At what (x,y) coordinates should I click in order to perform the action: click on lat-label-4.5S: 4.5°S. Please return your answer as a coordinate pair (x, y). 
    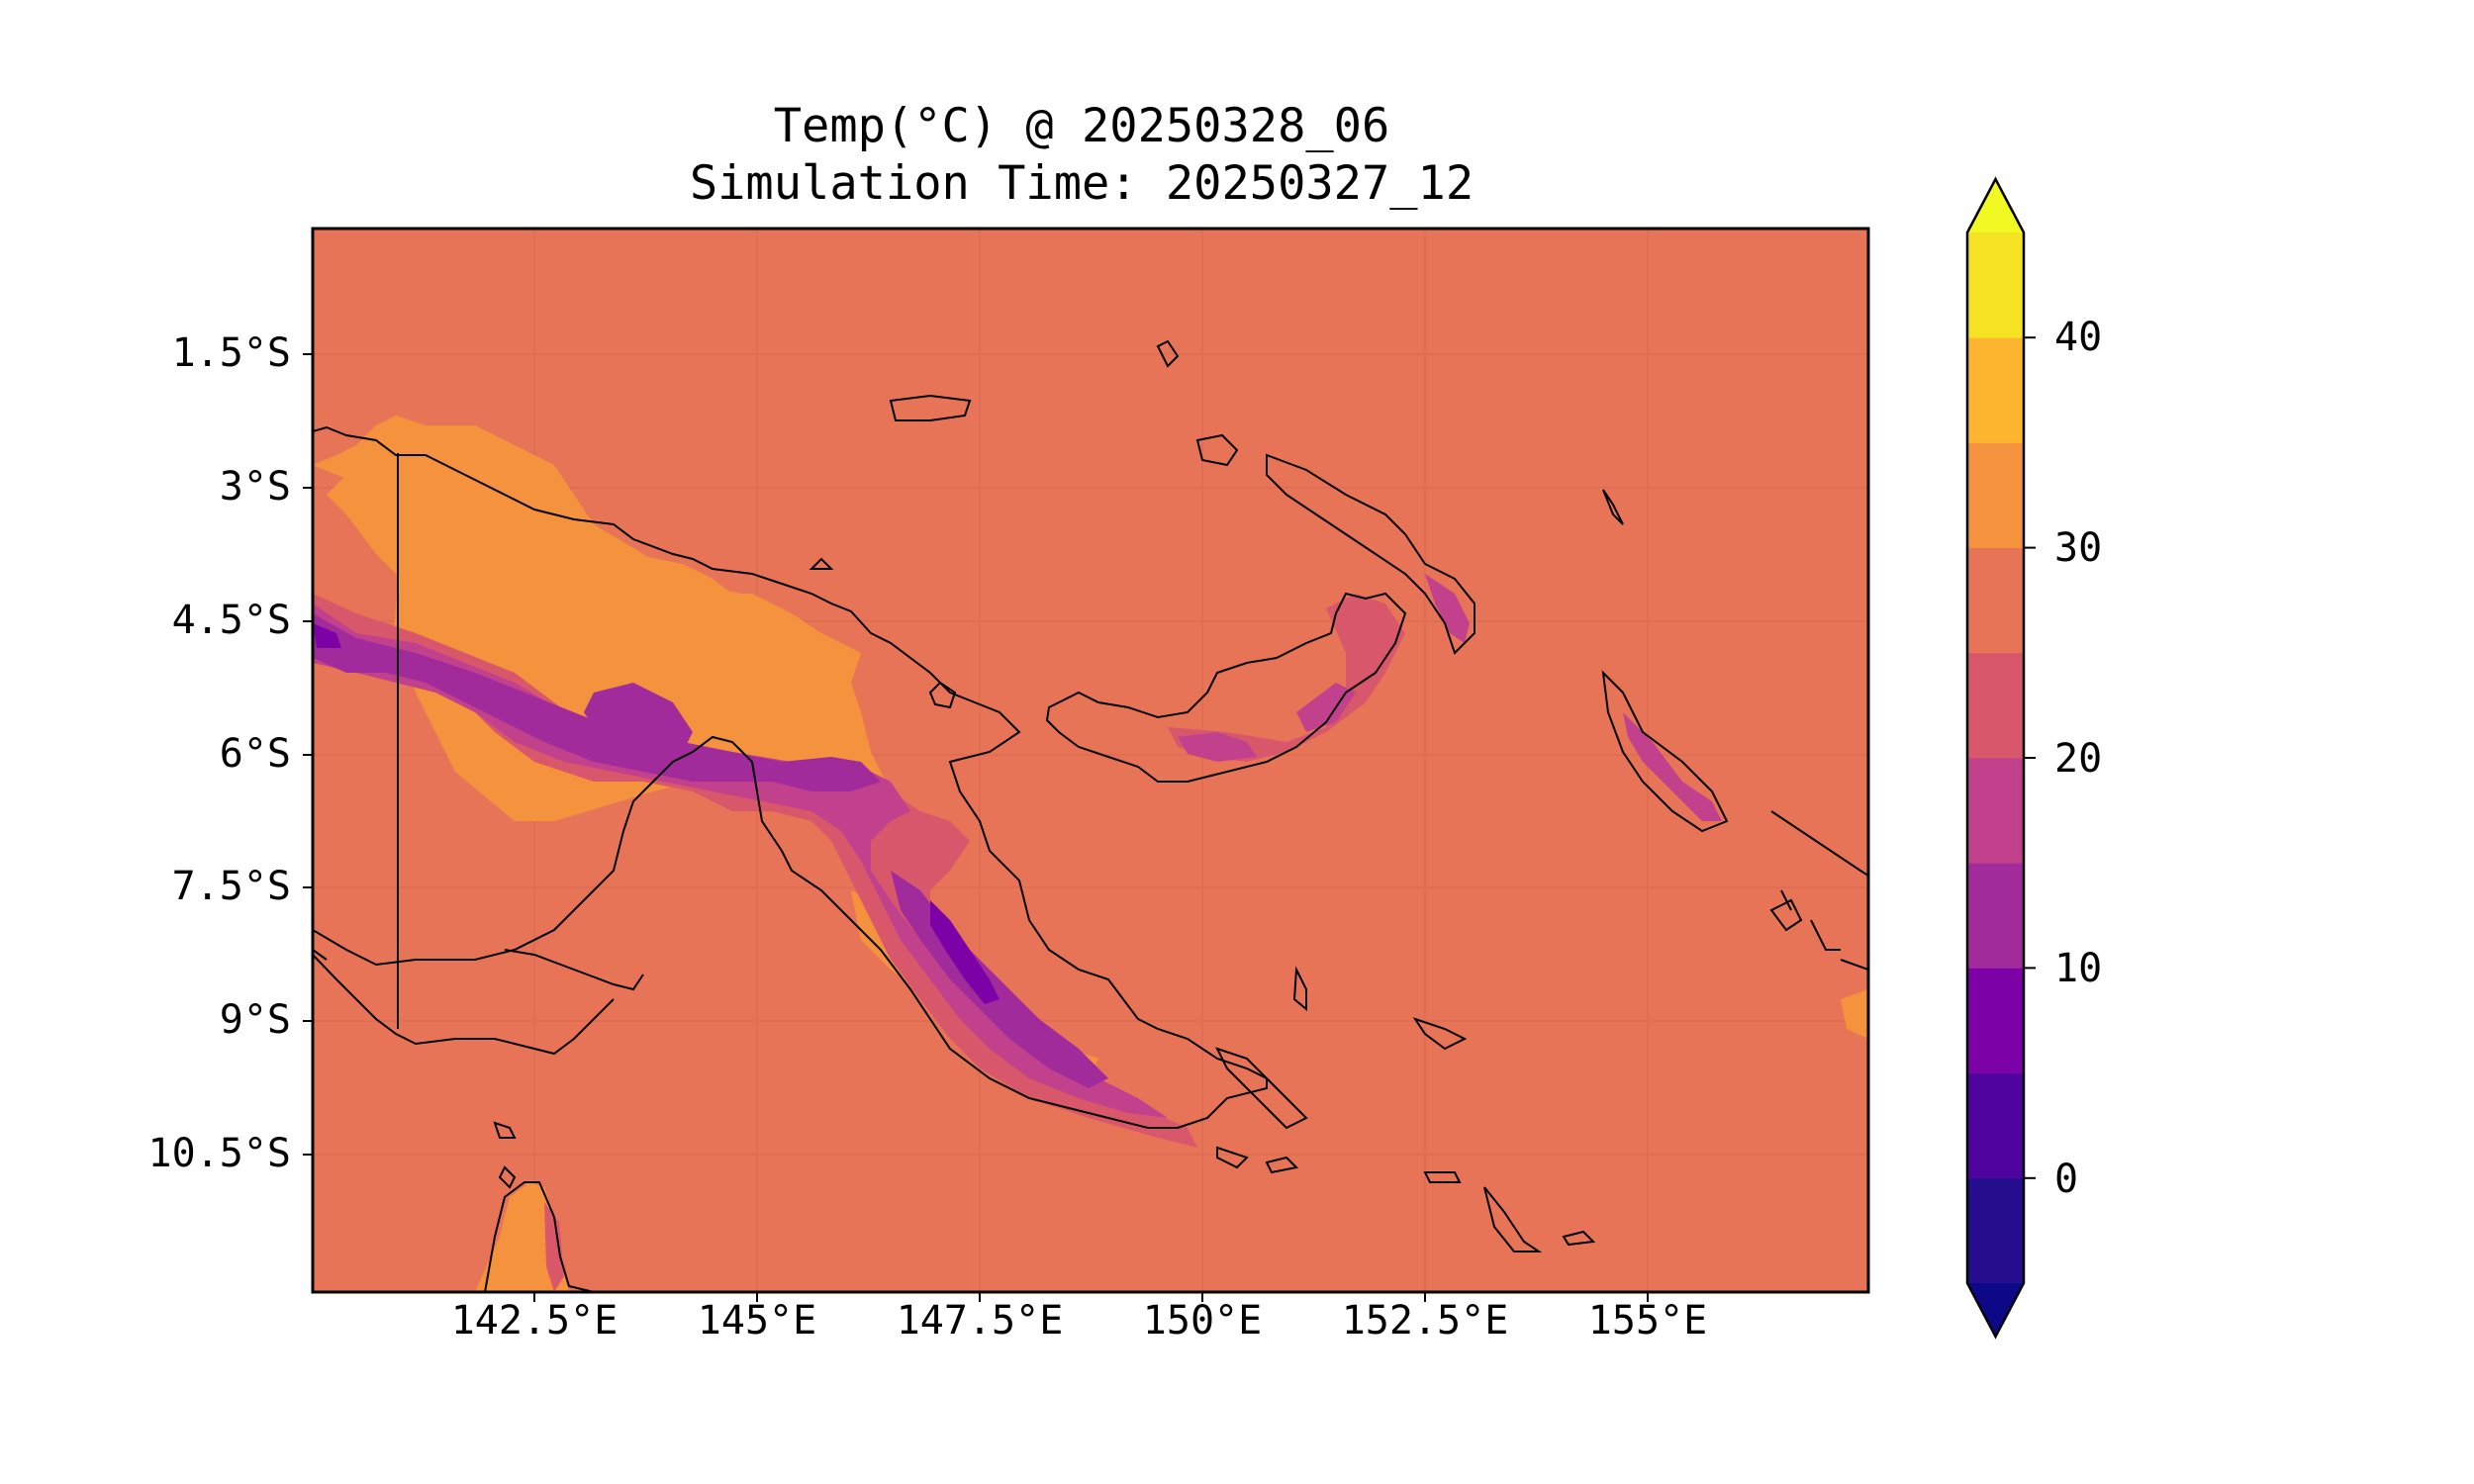
    Looking at the image, I should click on (231, 620).